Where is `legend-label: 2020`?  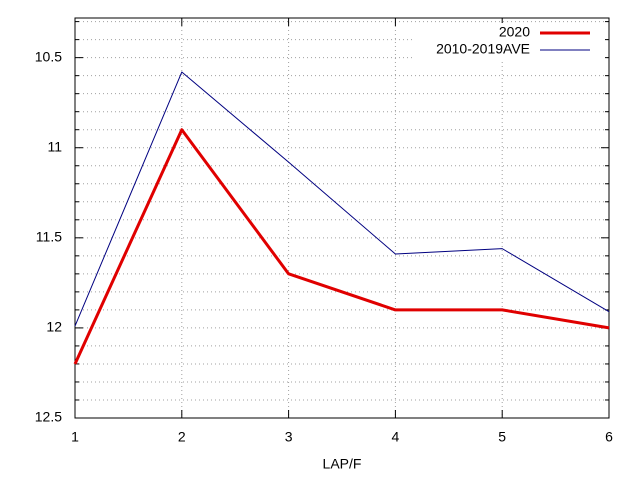
legend-label: 2020 is located at coordinates (514, 32).